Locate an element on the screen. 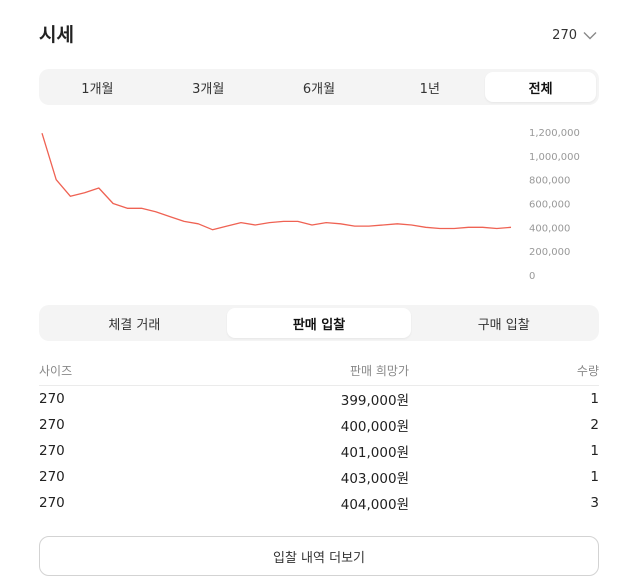 This screenshot has width=619, height=583. price-line is located at coordinates (276, 182).